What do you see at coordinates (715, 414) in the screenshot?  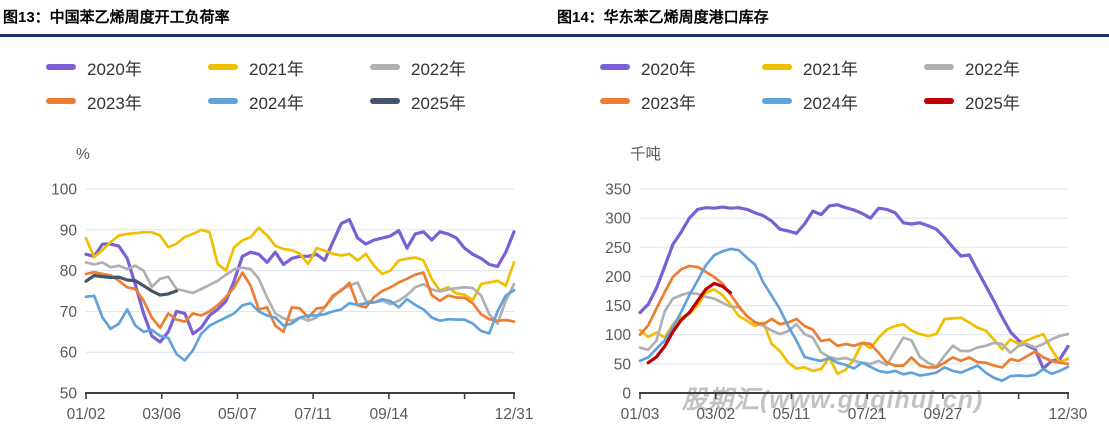 I see `x-tick-label: 03/02` at bounding box center [715, 414].